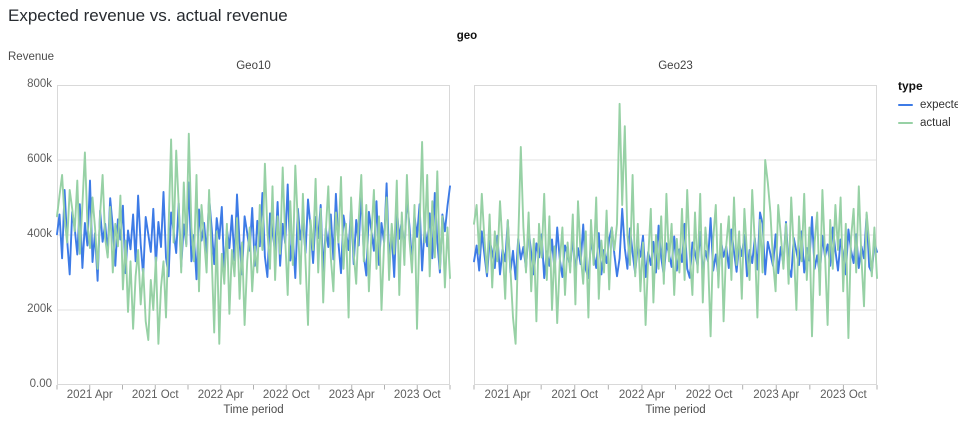 Image resolution: width=958 pixels, height=424 pixels. What do you see at coordinates (905, 123) in the screenshot?
I see `actual-swatch-icon` at bounding box center [905, 123].